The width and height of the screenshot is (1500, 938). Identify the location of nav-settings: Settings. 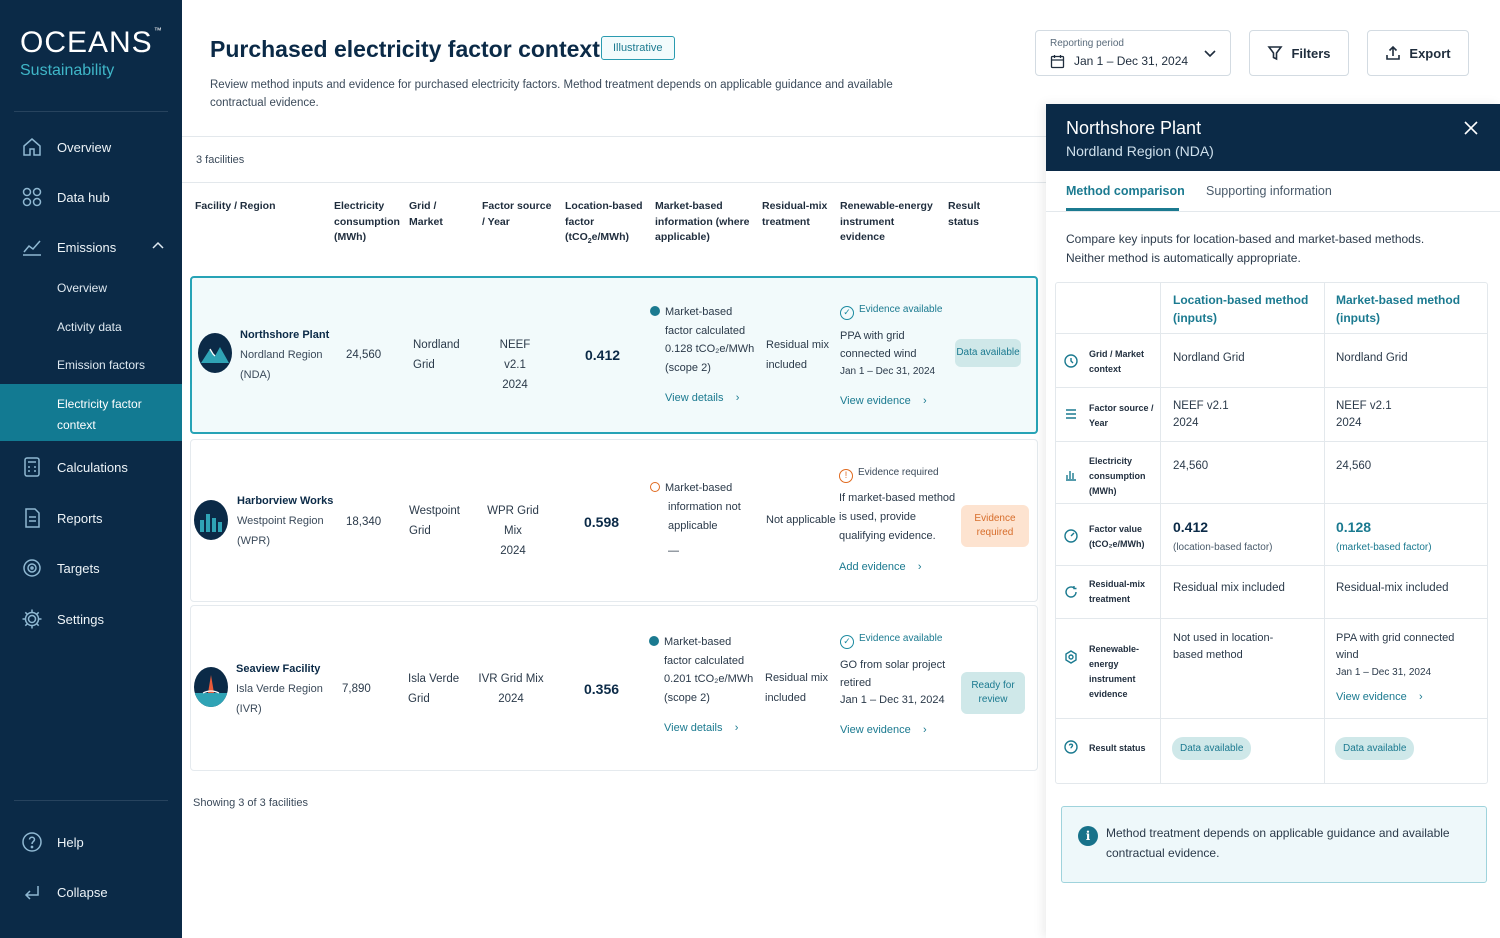
(91, 619).